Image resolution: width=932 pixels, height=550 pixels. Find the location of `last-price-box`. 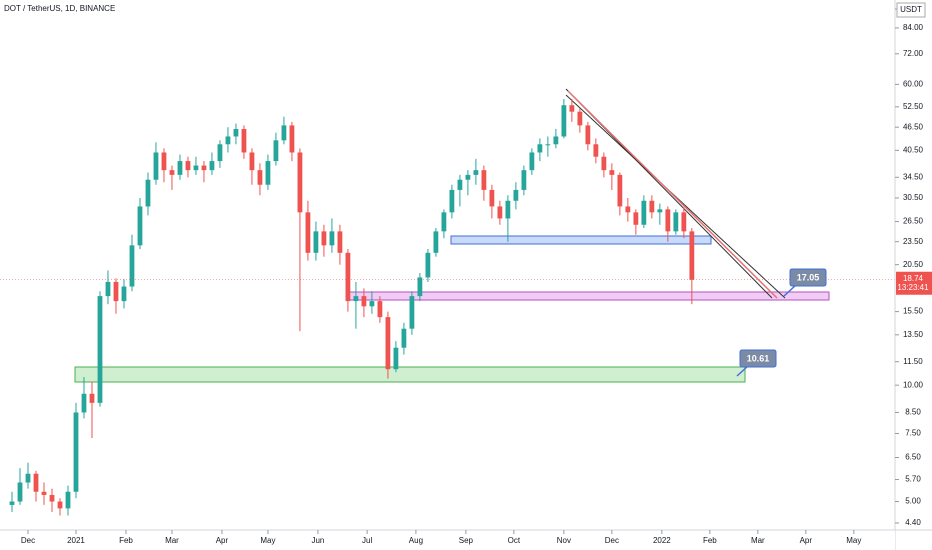

last-price-box is located at coordinates (914, 283).